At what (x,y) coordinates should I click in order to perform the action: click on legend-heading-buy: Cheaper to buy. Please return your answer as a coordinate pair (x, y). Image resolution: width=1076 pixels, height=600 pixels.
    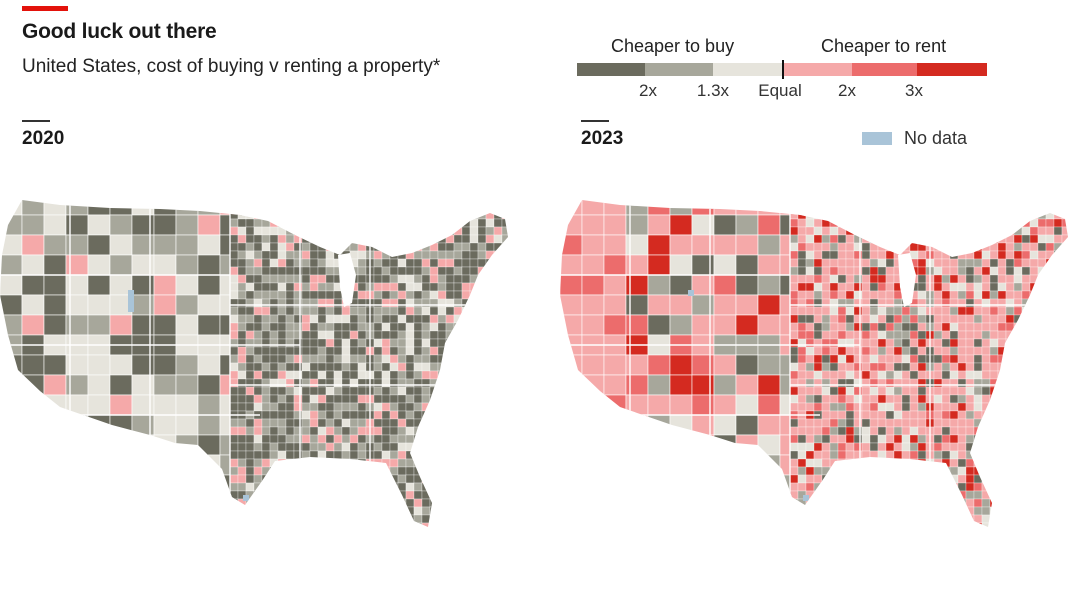
    Looking at the image, I should click on (673, 46).